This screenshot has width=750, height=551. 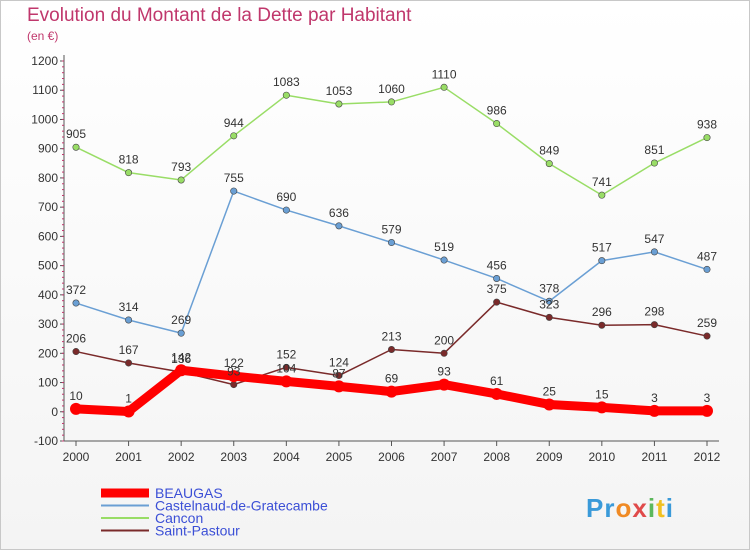 I want to click on data-label: 793, so click(x=181, y=167).